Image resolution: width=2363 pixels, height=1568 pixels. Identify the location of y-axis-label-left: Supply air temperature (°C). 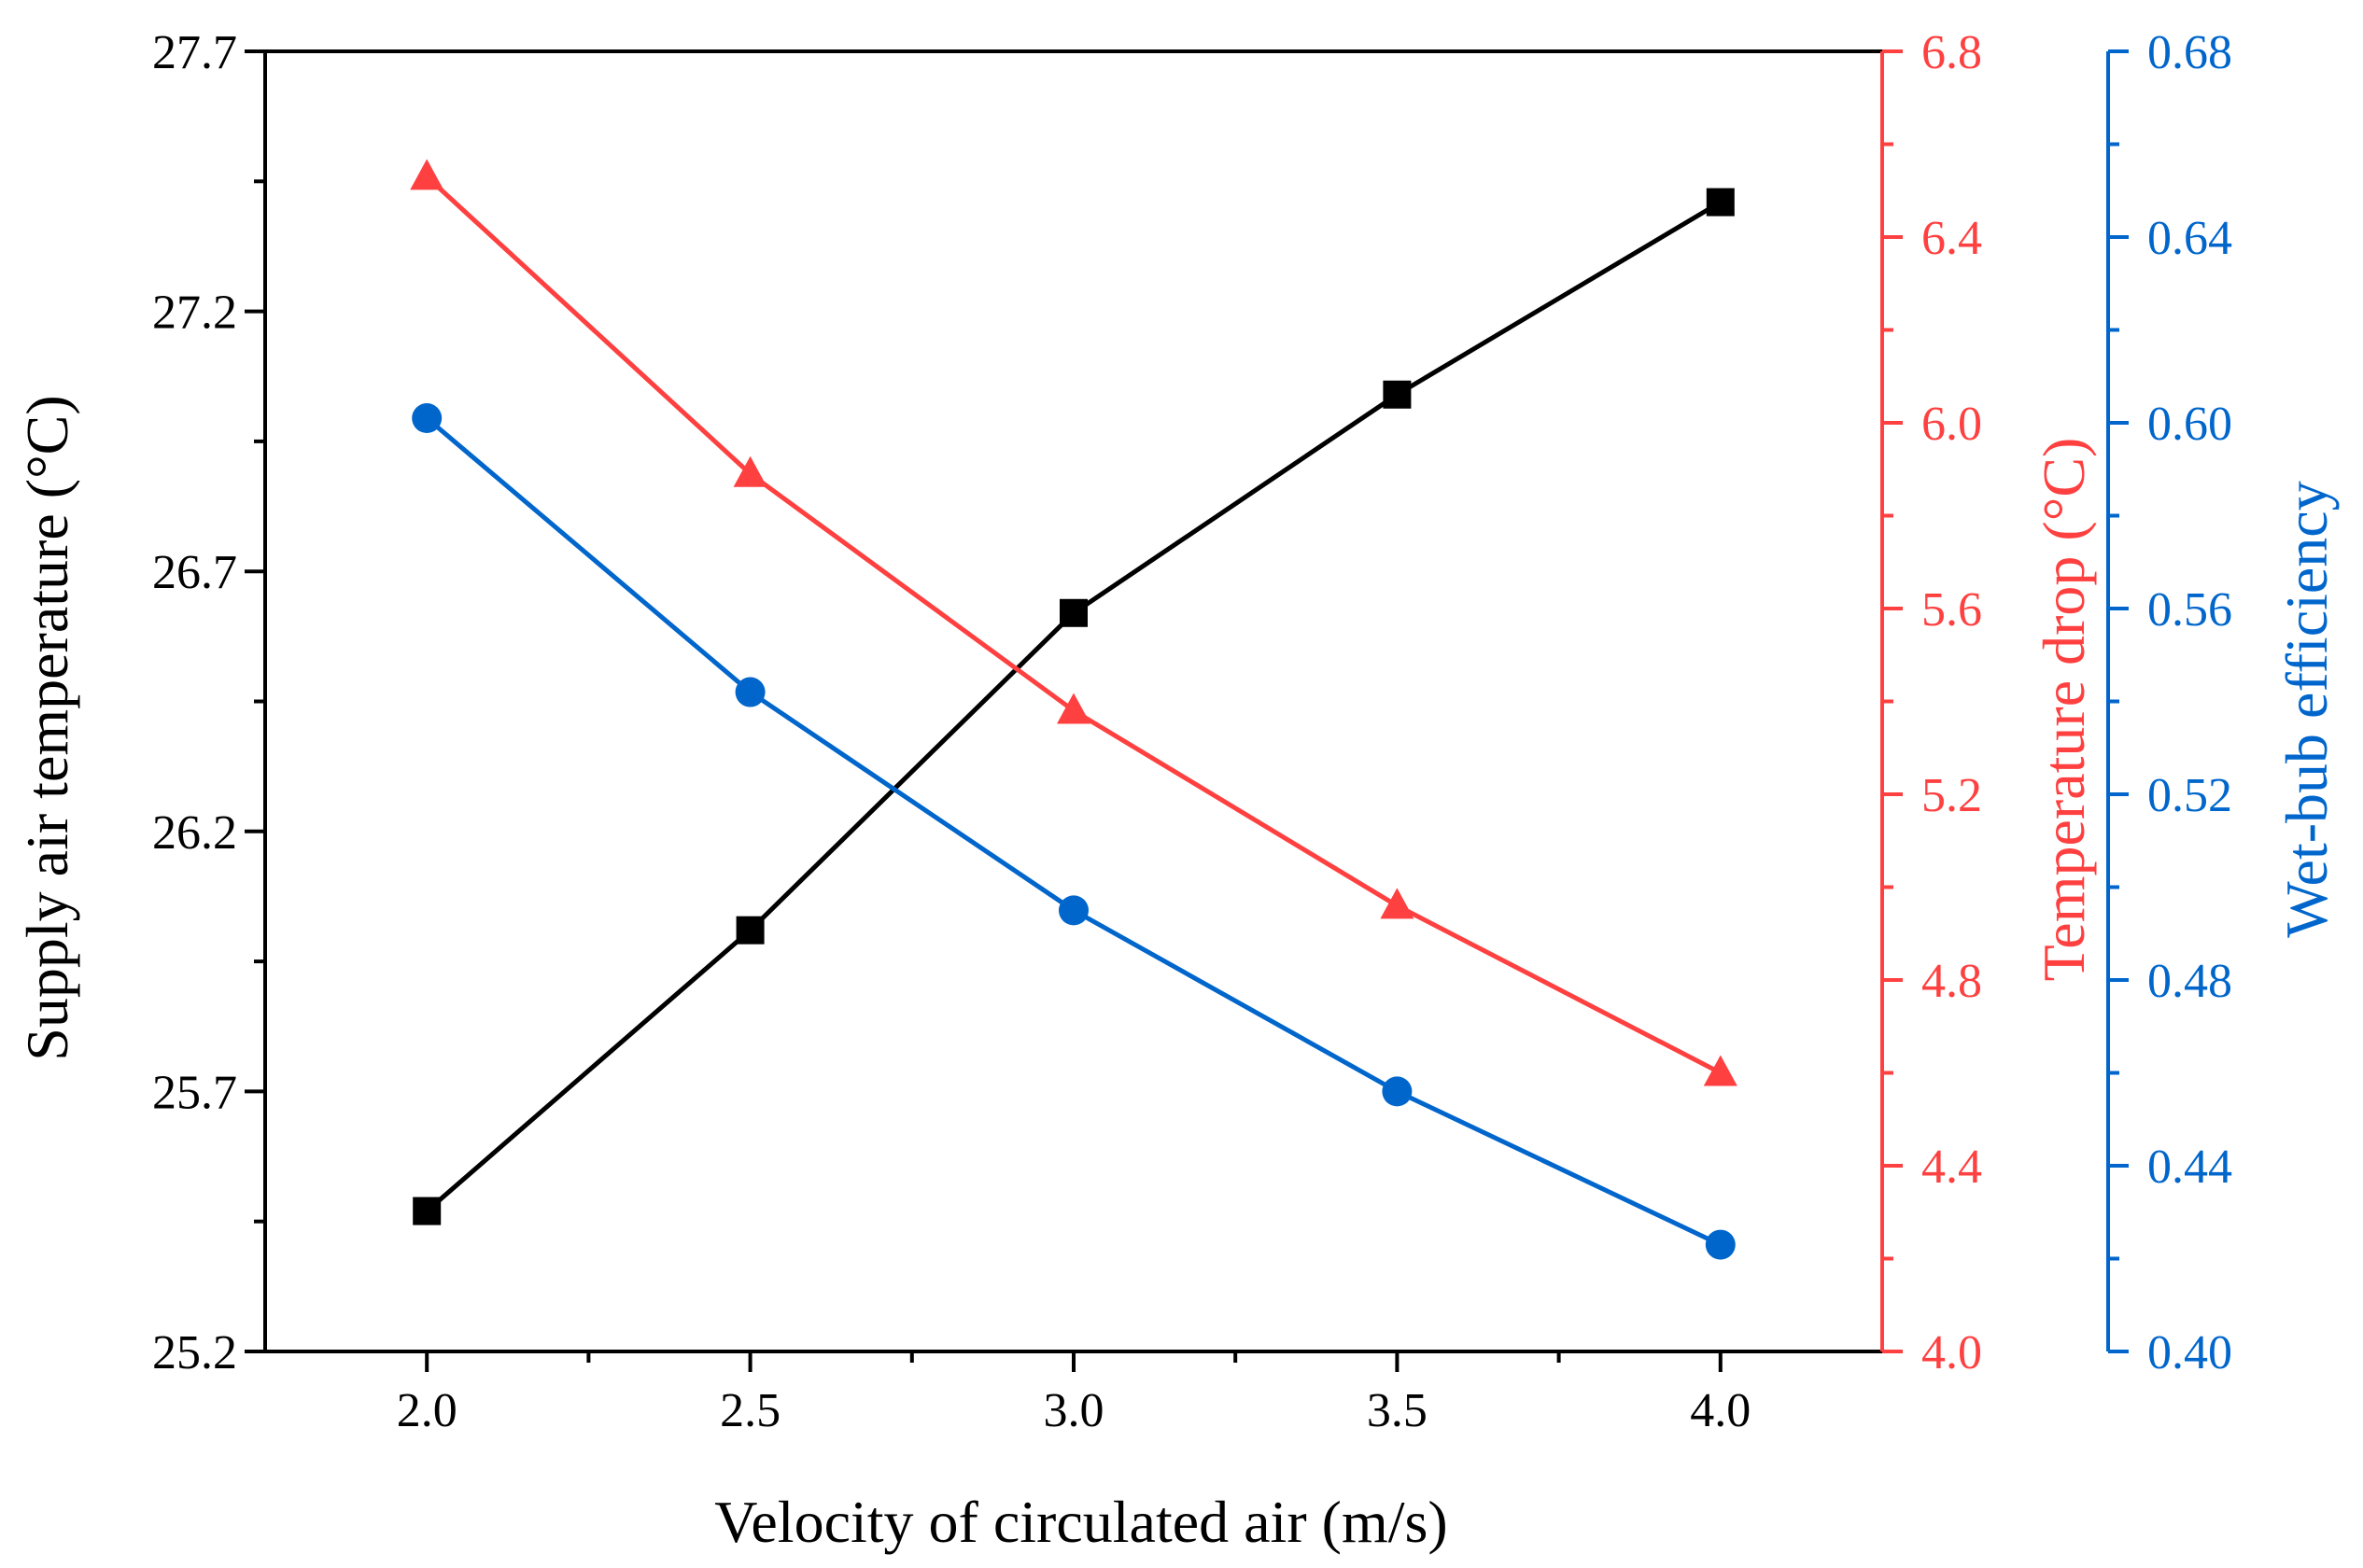
(47, 727).